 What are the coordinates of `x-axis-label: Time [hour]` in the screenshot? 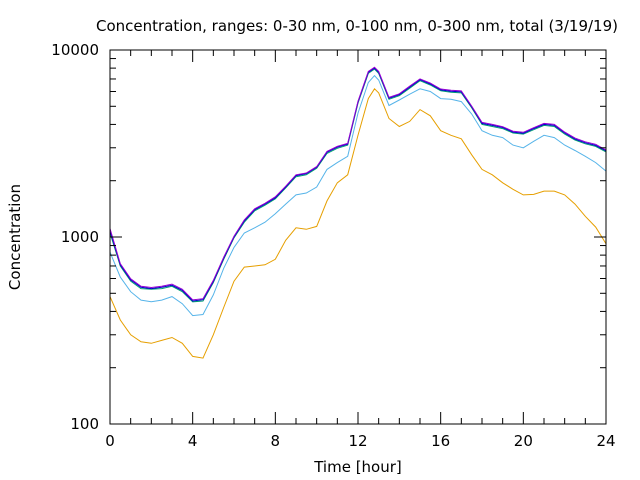 It's located at (357, 467).